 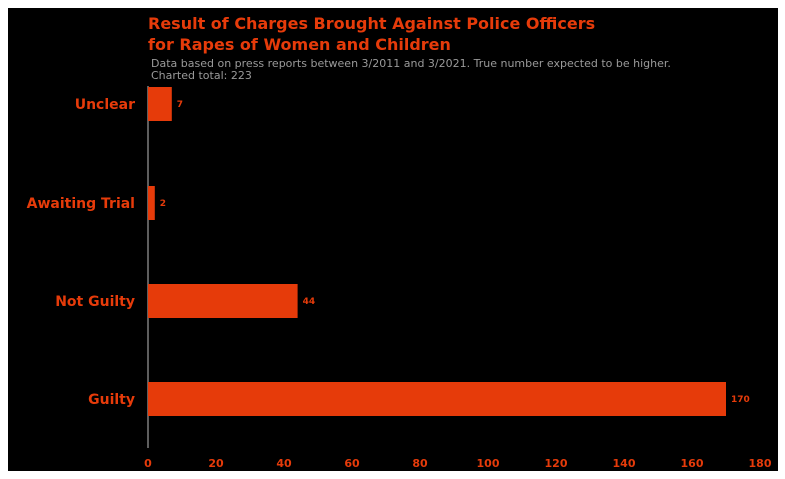 What do you see at coordinates (95, 302) in the screenshot?
I see `category-label-not-guilty: Not Guilty` at bounding box center [95, 302].